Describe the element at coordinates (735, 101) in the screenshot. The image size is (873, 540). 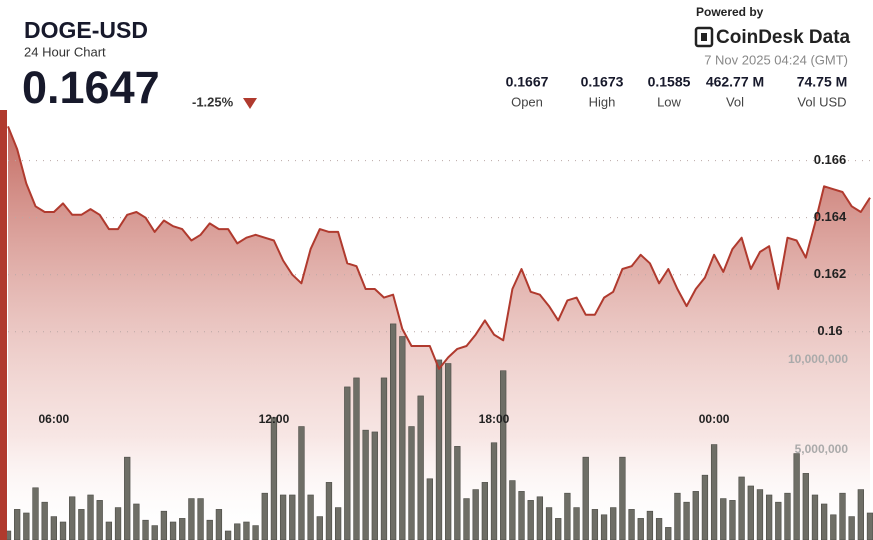
I see `stat-label: Vol` at that location.